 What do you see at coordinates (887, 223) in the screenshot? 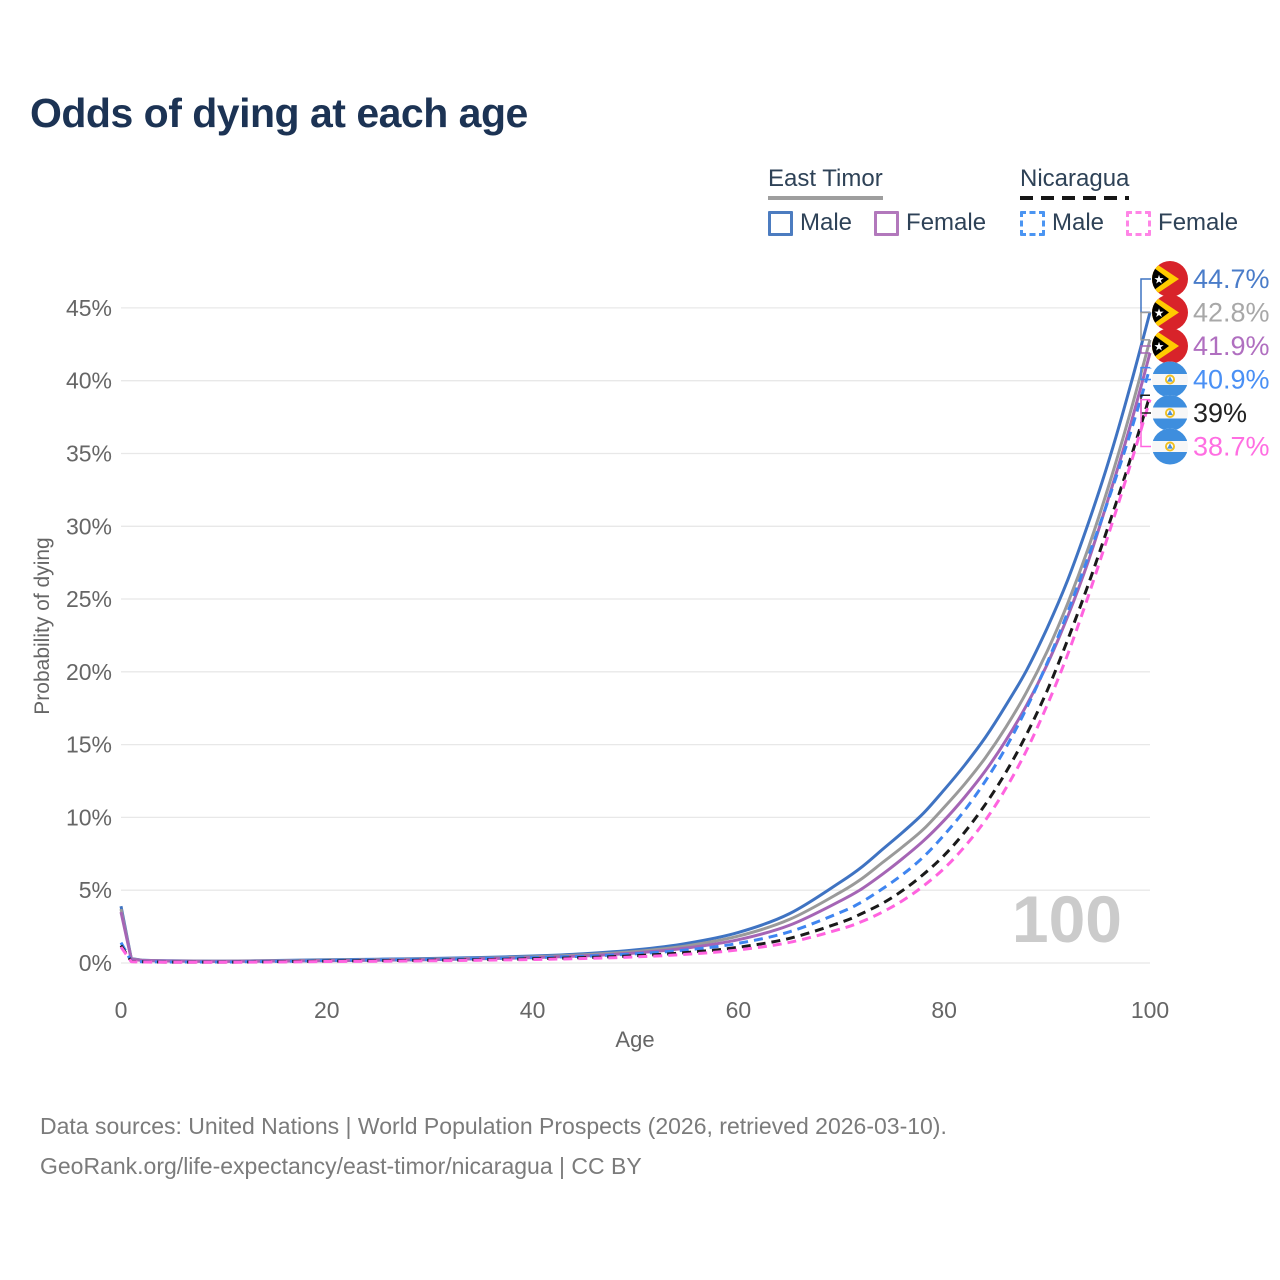
I see `legend-checkbox-east-timor-female` at bounding box center [887, 223].